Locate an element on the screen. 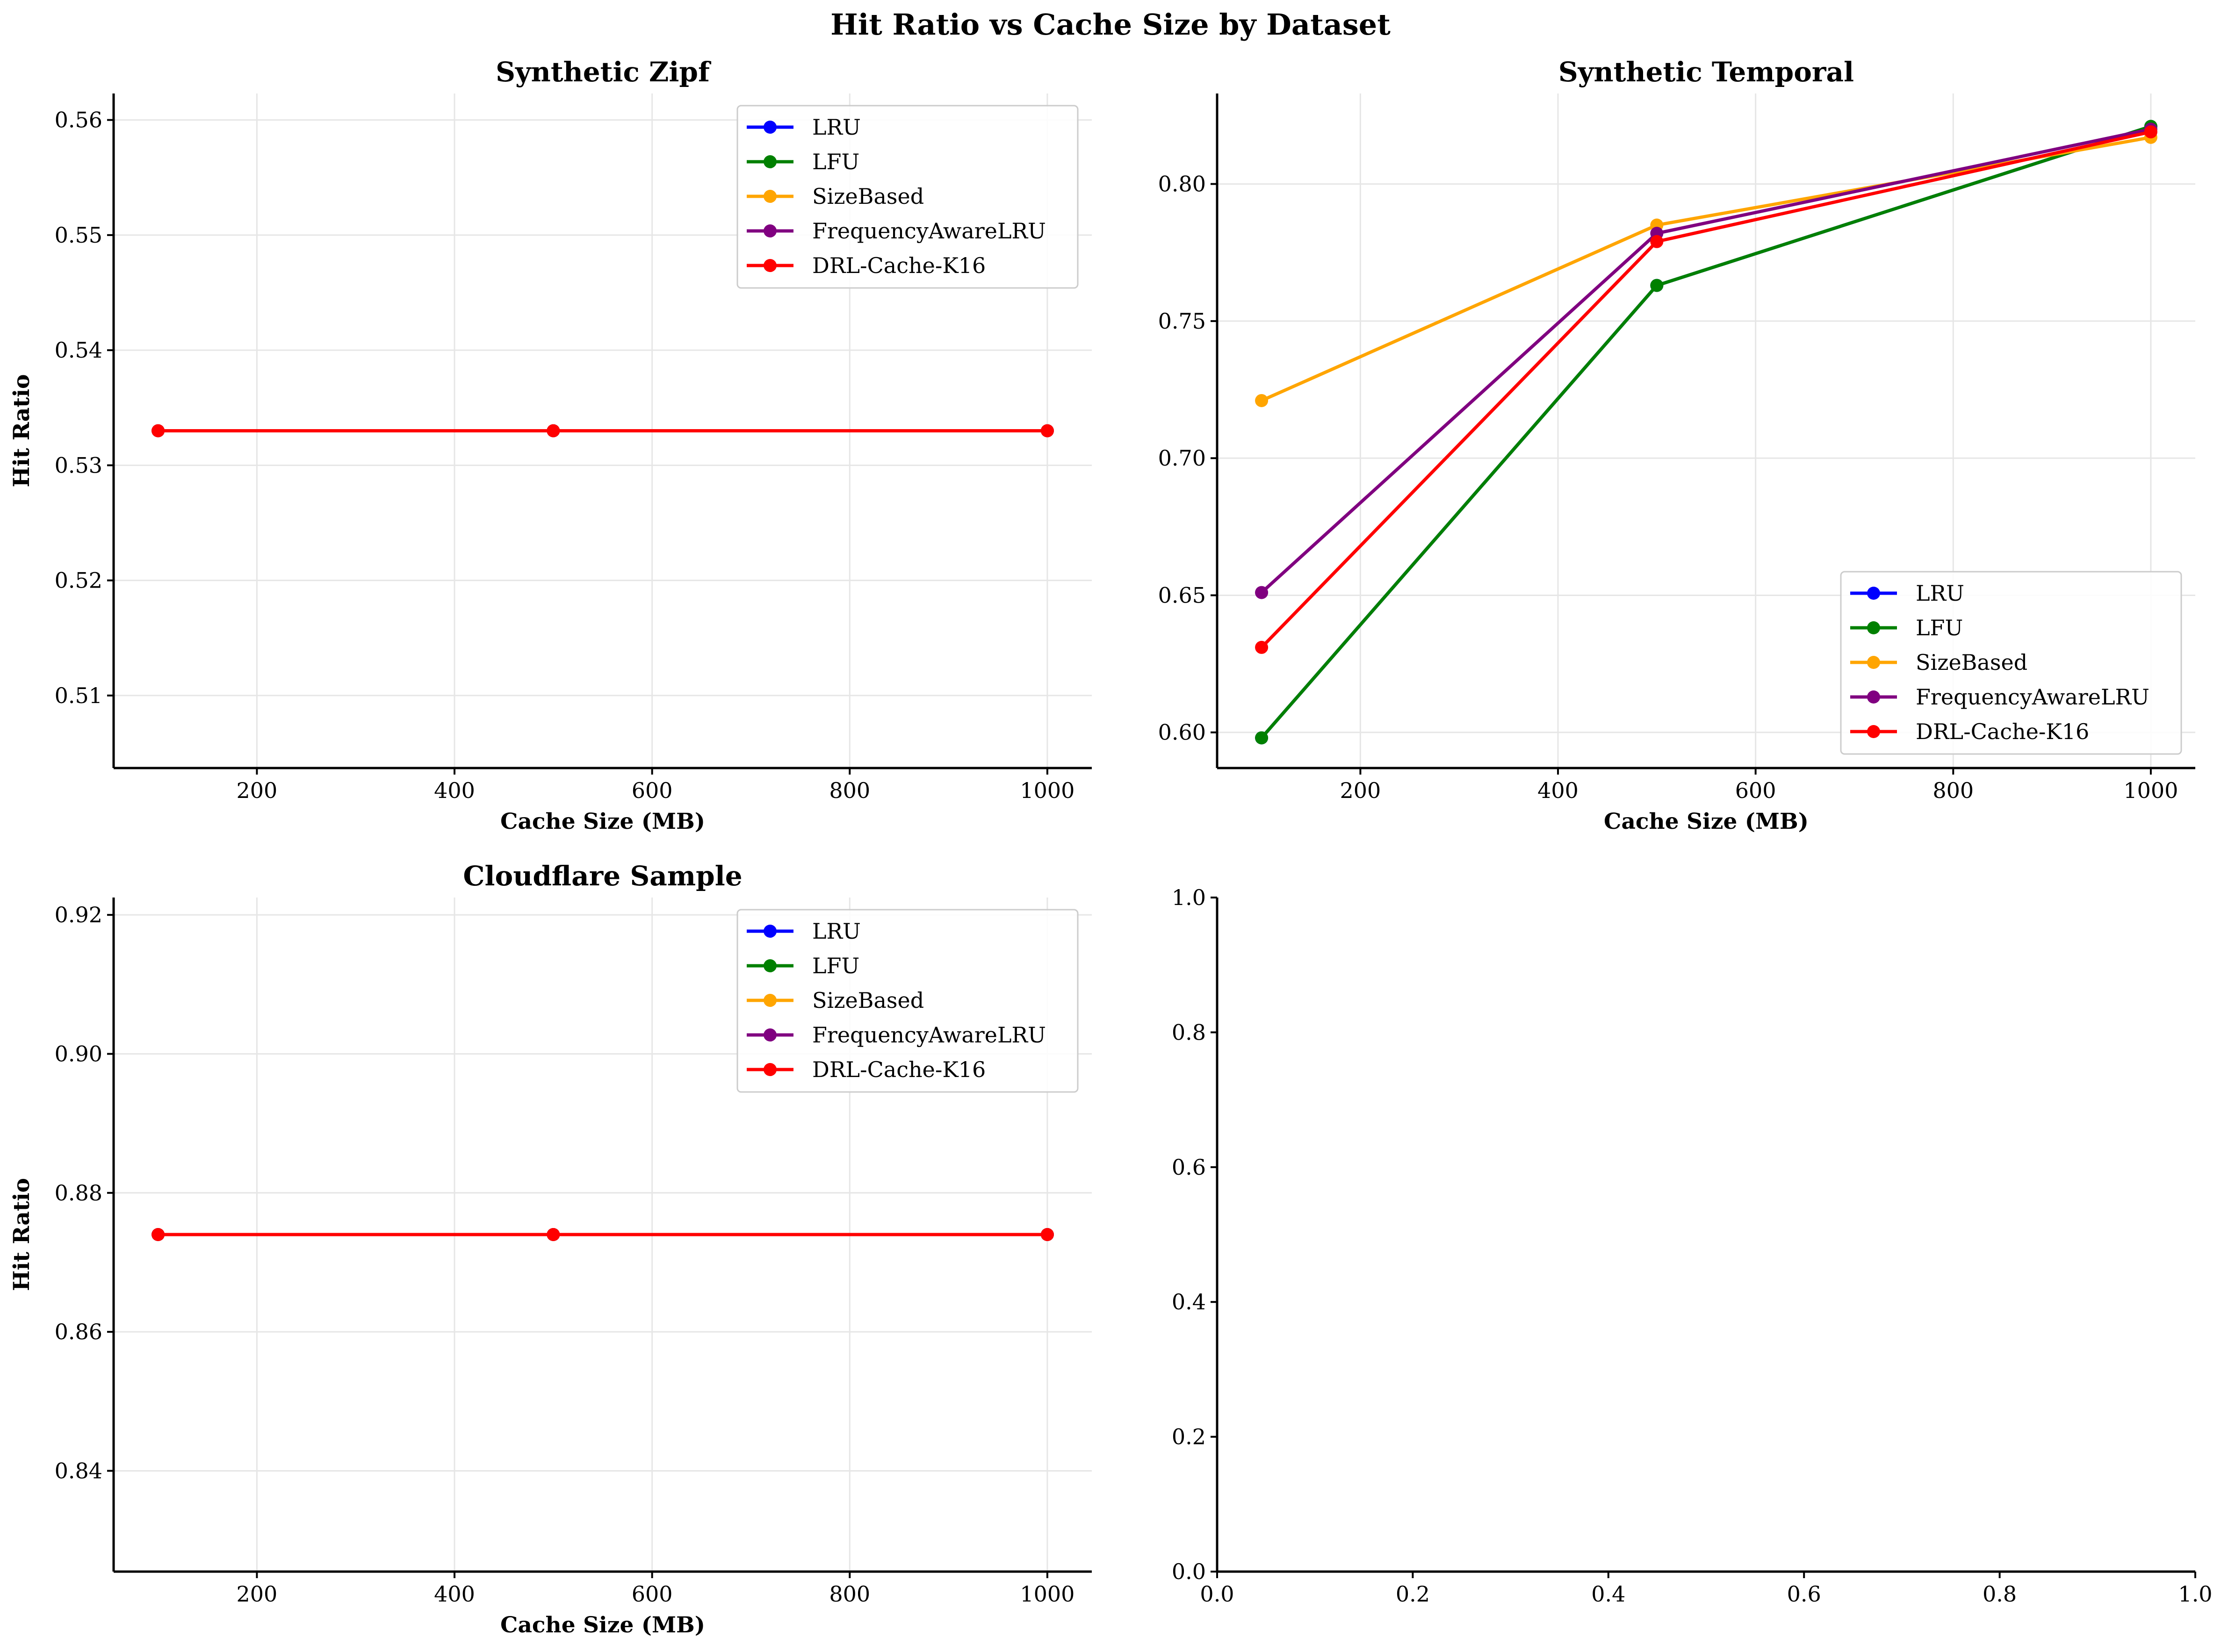 This screenshot has width=2221, height=1652. series-line-drl-cache-k16 is located at coordinates (1706, 389).